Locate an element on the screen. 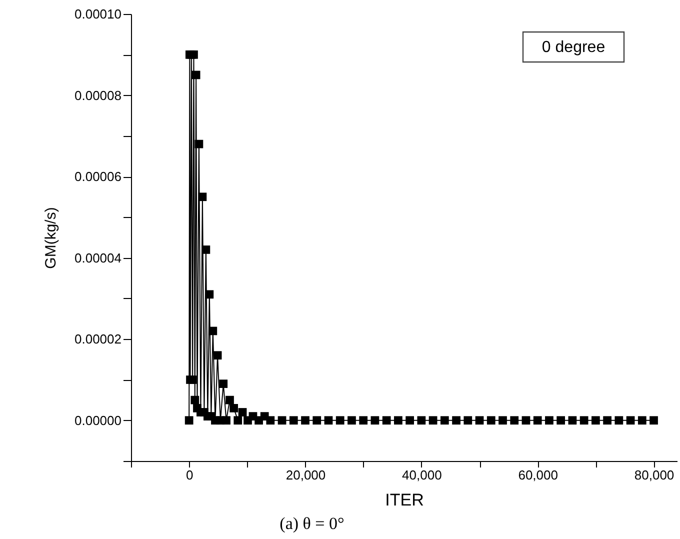 The height and width of the screenshot is (539, 680). x-tick-label: 0 is located at coordinates (190, 475).